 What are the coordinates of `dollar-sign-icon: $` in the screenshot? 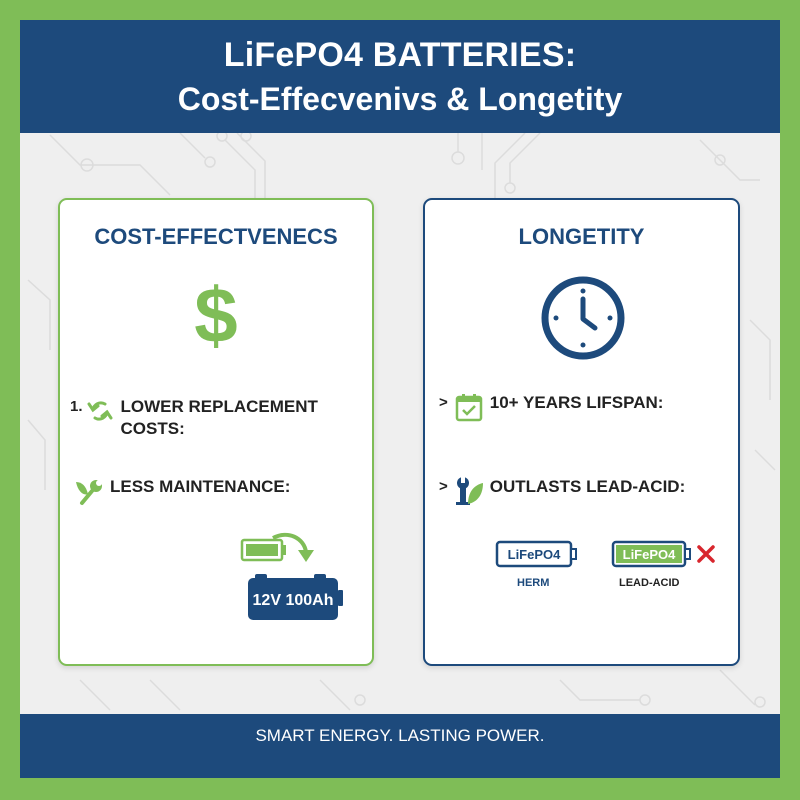 It's located at (215, 316).